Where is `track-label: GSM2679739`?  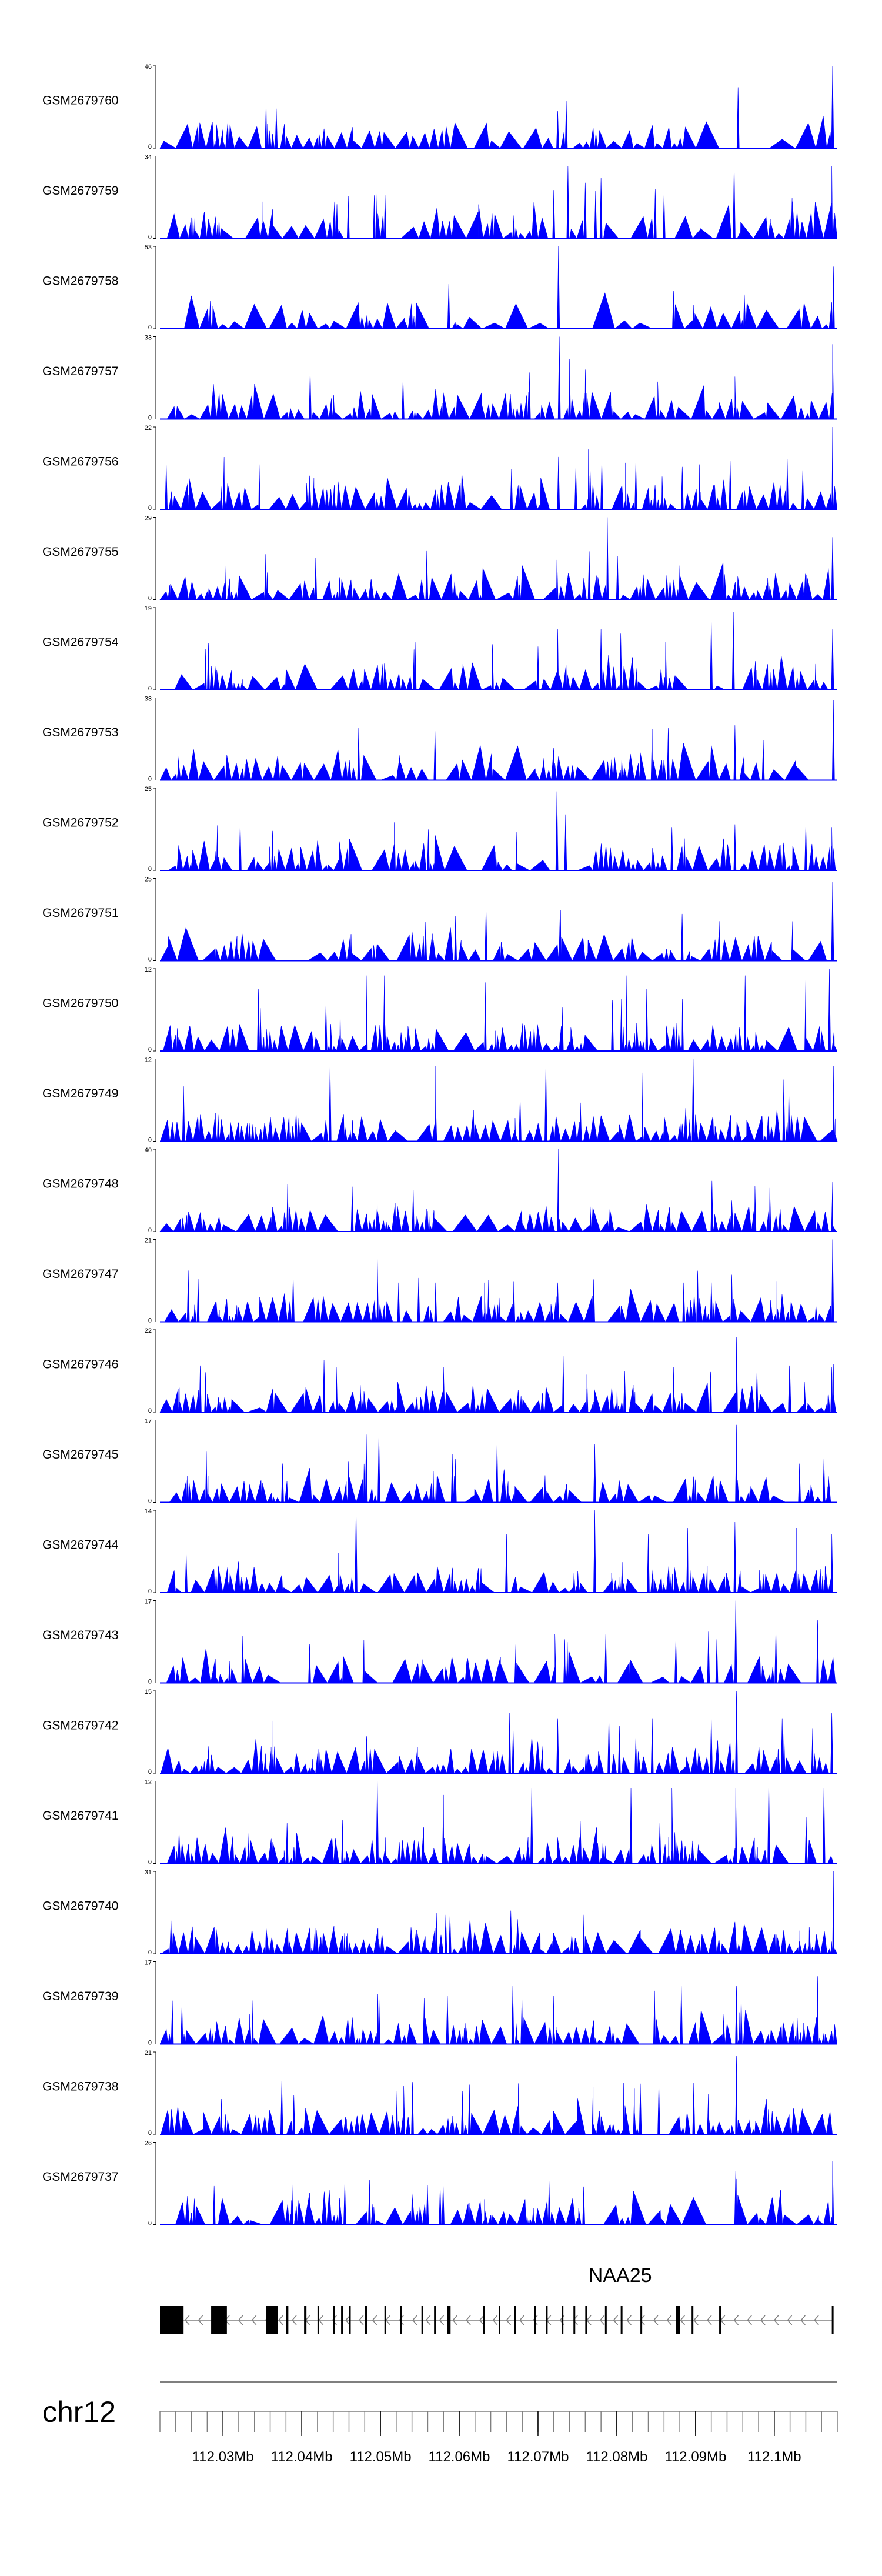 track-label: GSM2679739 is located at coordinates (80, 1996).